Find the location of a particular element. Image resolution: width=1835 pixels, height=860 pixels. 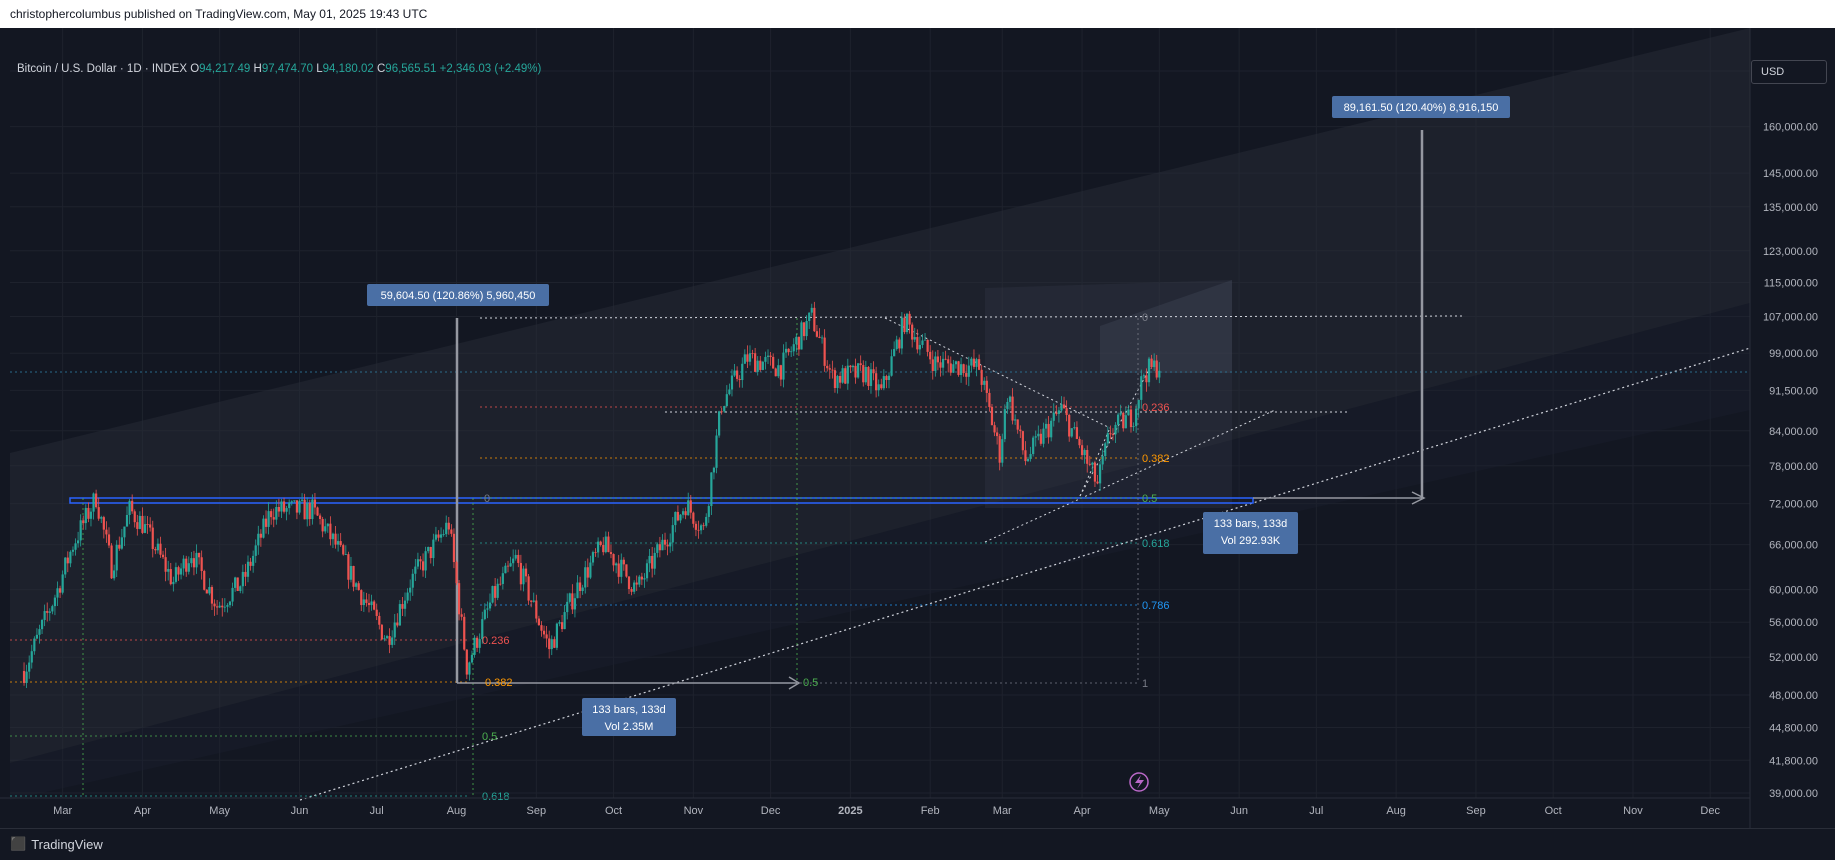

close-value: 96,565.51 is located at coordinates (411, 69).